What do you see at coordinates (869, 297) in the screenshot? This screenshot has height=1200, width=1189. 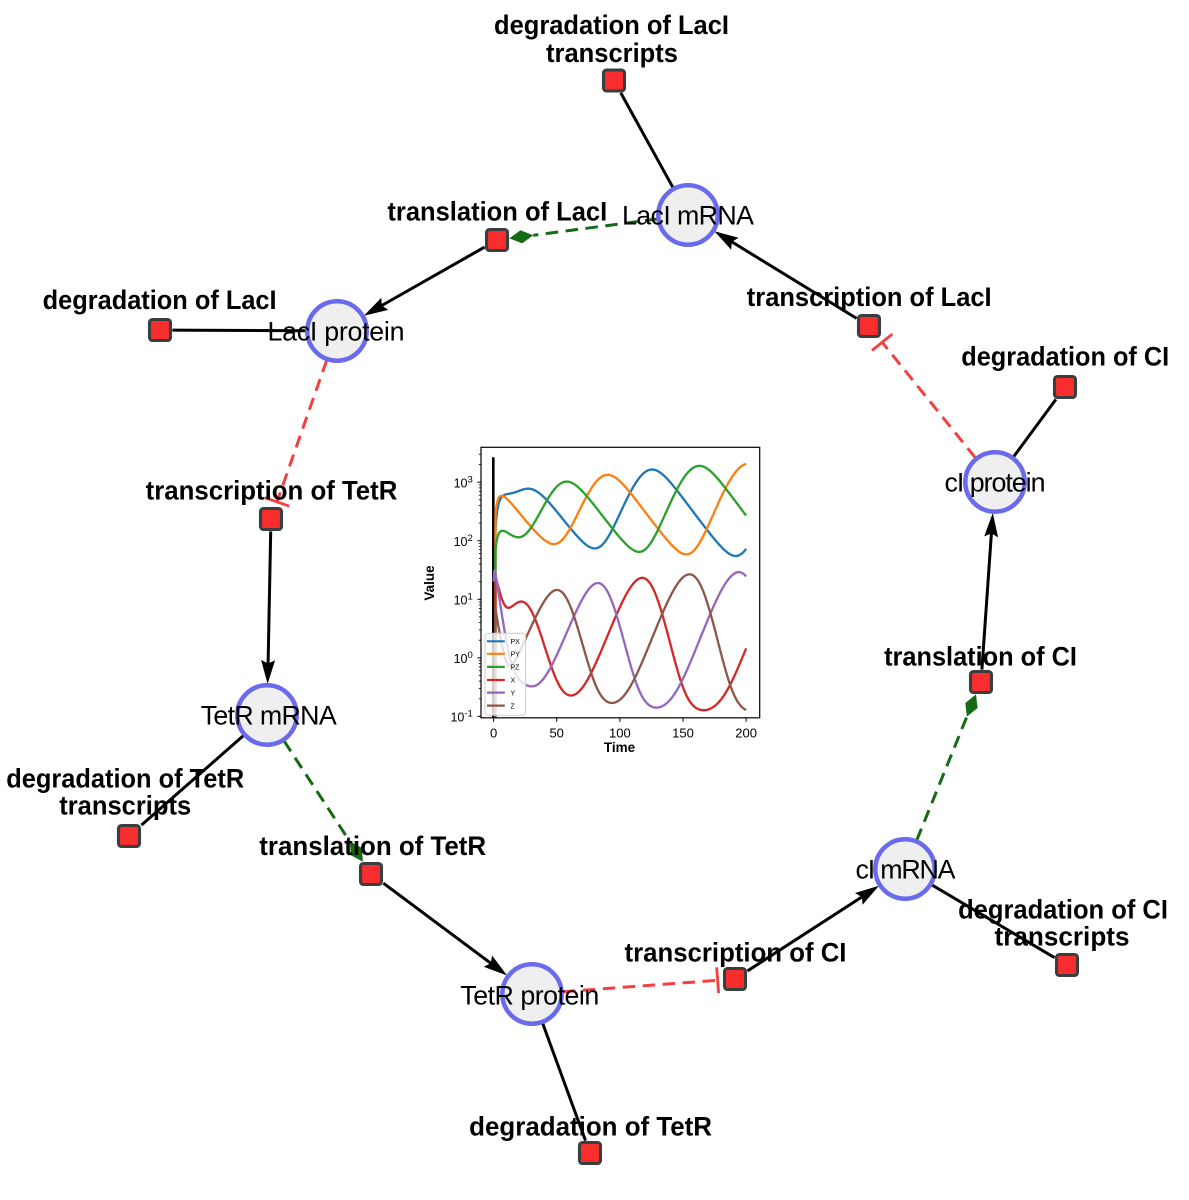 I see `svg-text: transcription of LacI` at bounding box center [869, 297].